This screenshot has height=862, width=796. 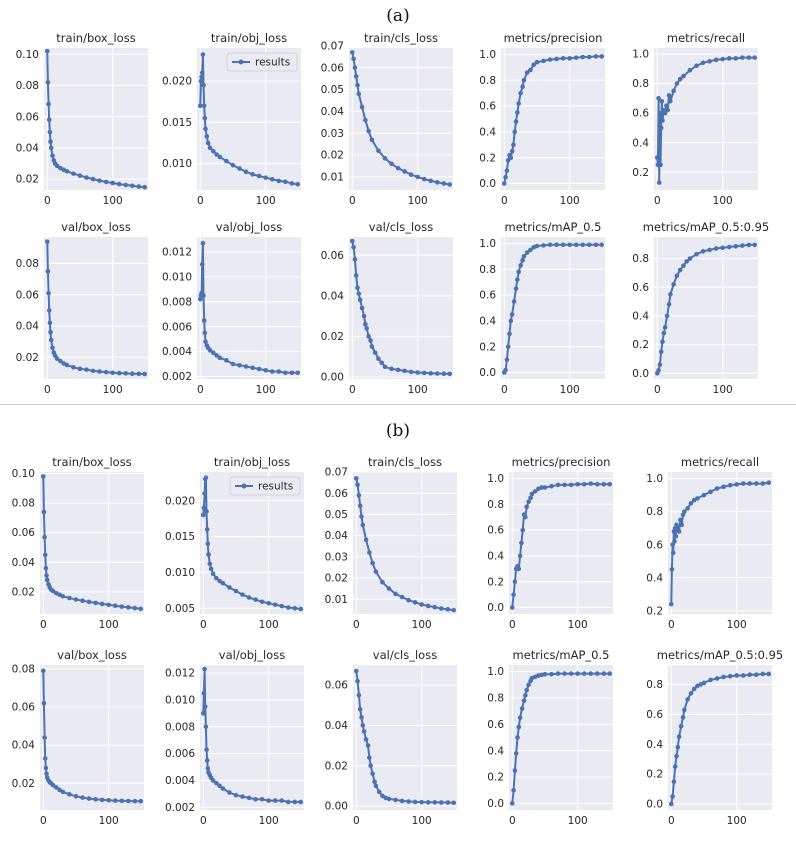 What do you see at coordinates (252, 655) in the screenshot?
I see `subplot-title: val/obj_loss` at bounding box center [252, 655].